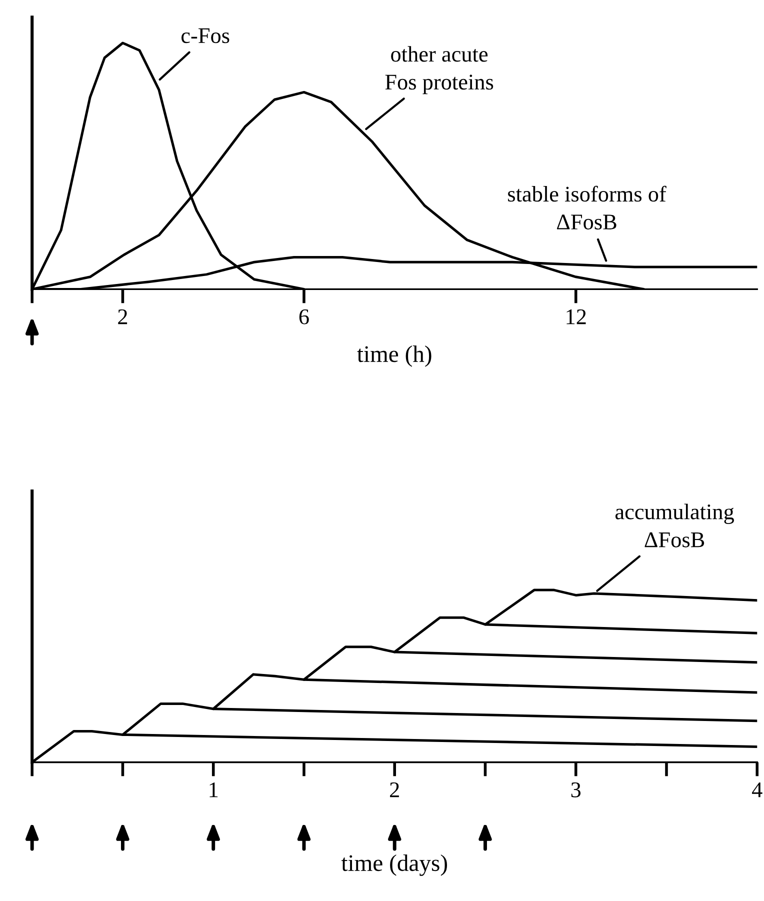 The height and width of the screenshot is (901, 764). Describe the element at coordinates (394, 356) in the screenshot. I see `x-axis-title: time (h)` at that location.